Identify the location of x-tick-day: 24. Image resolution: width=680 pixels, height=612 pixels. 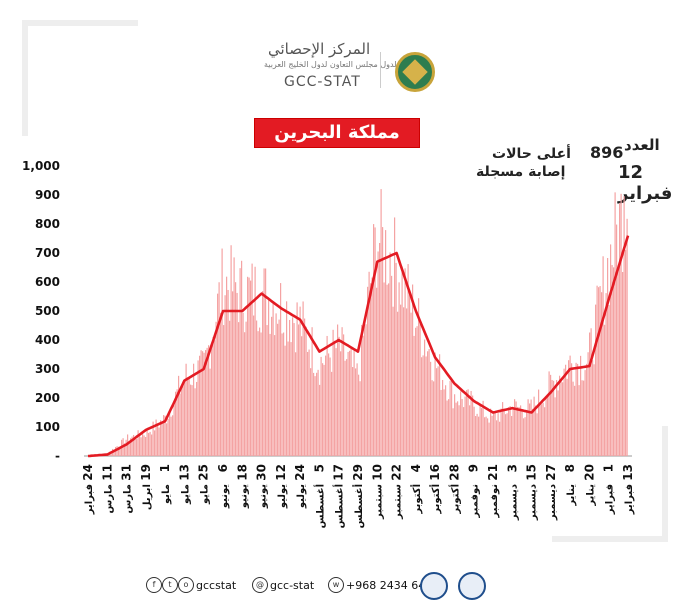
(88, 472).